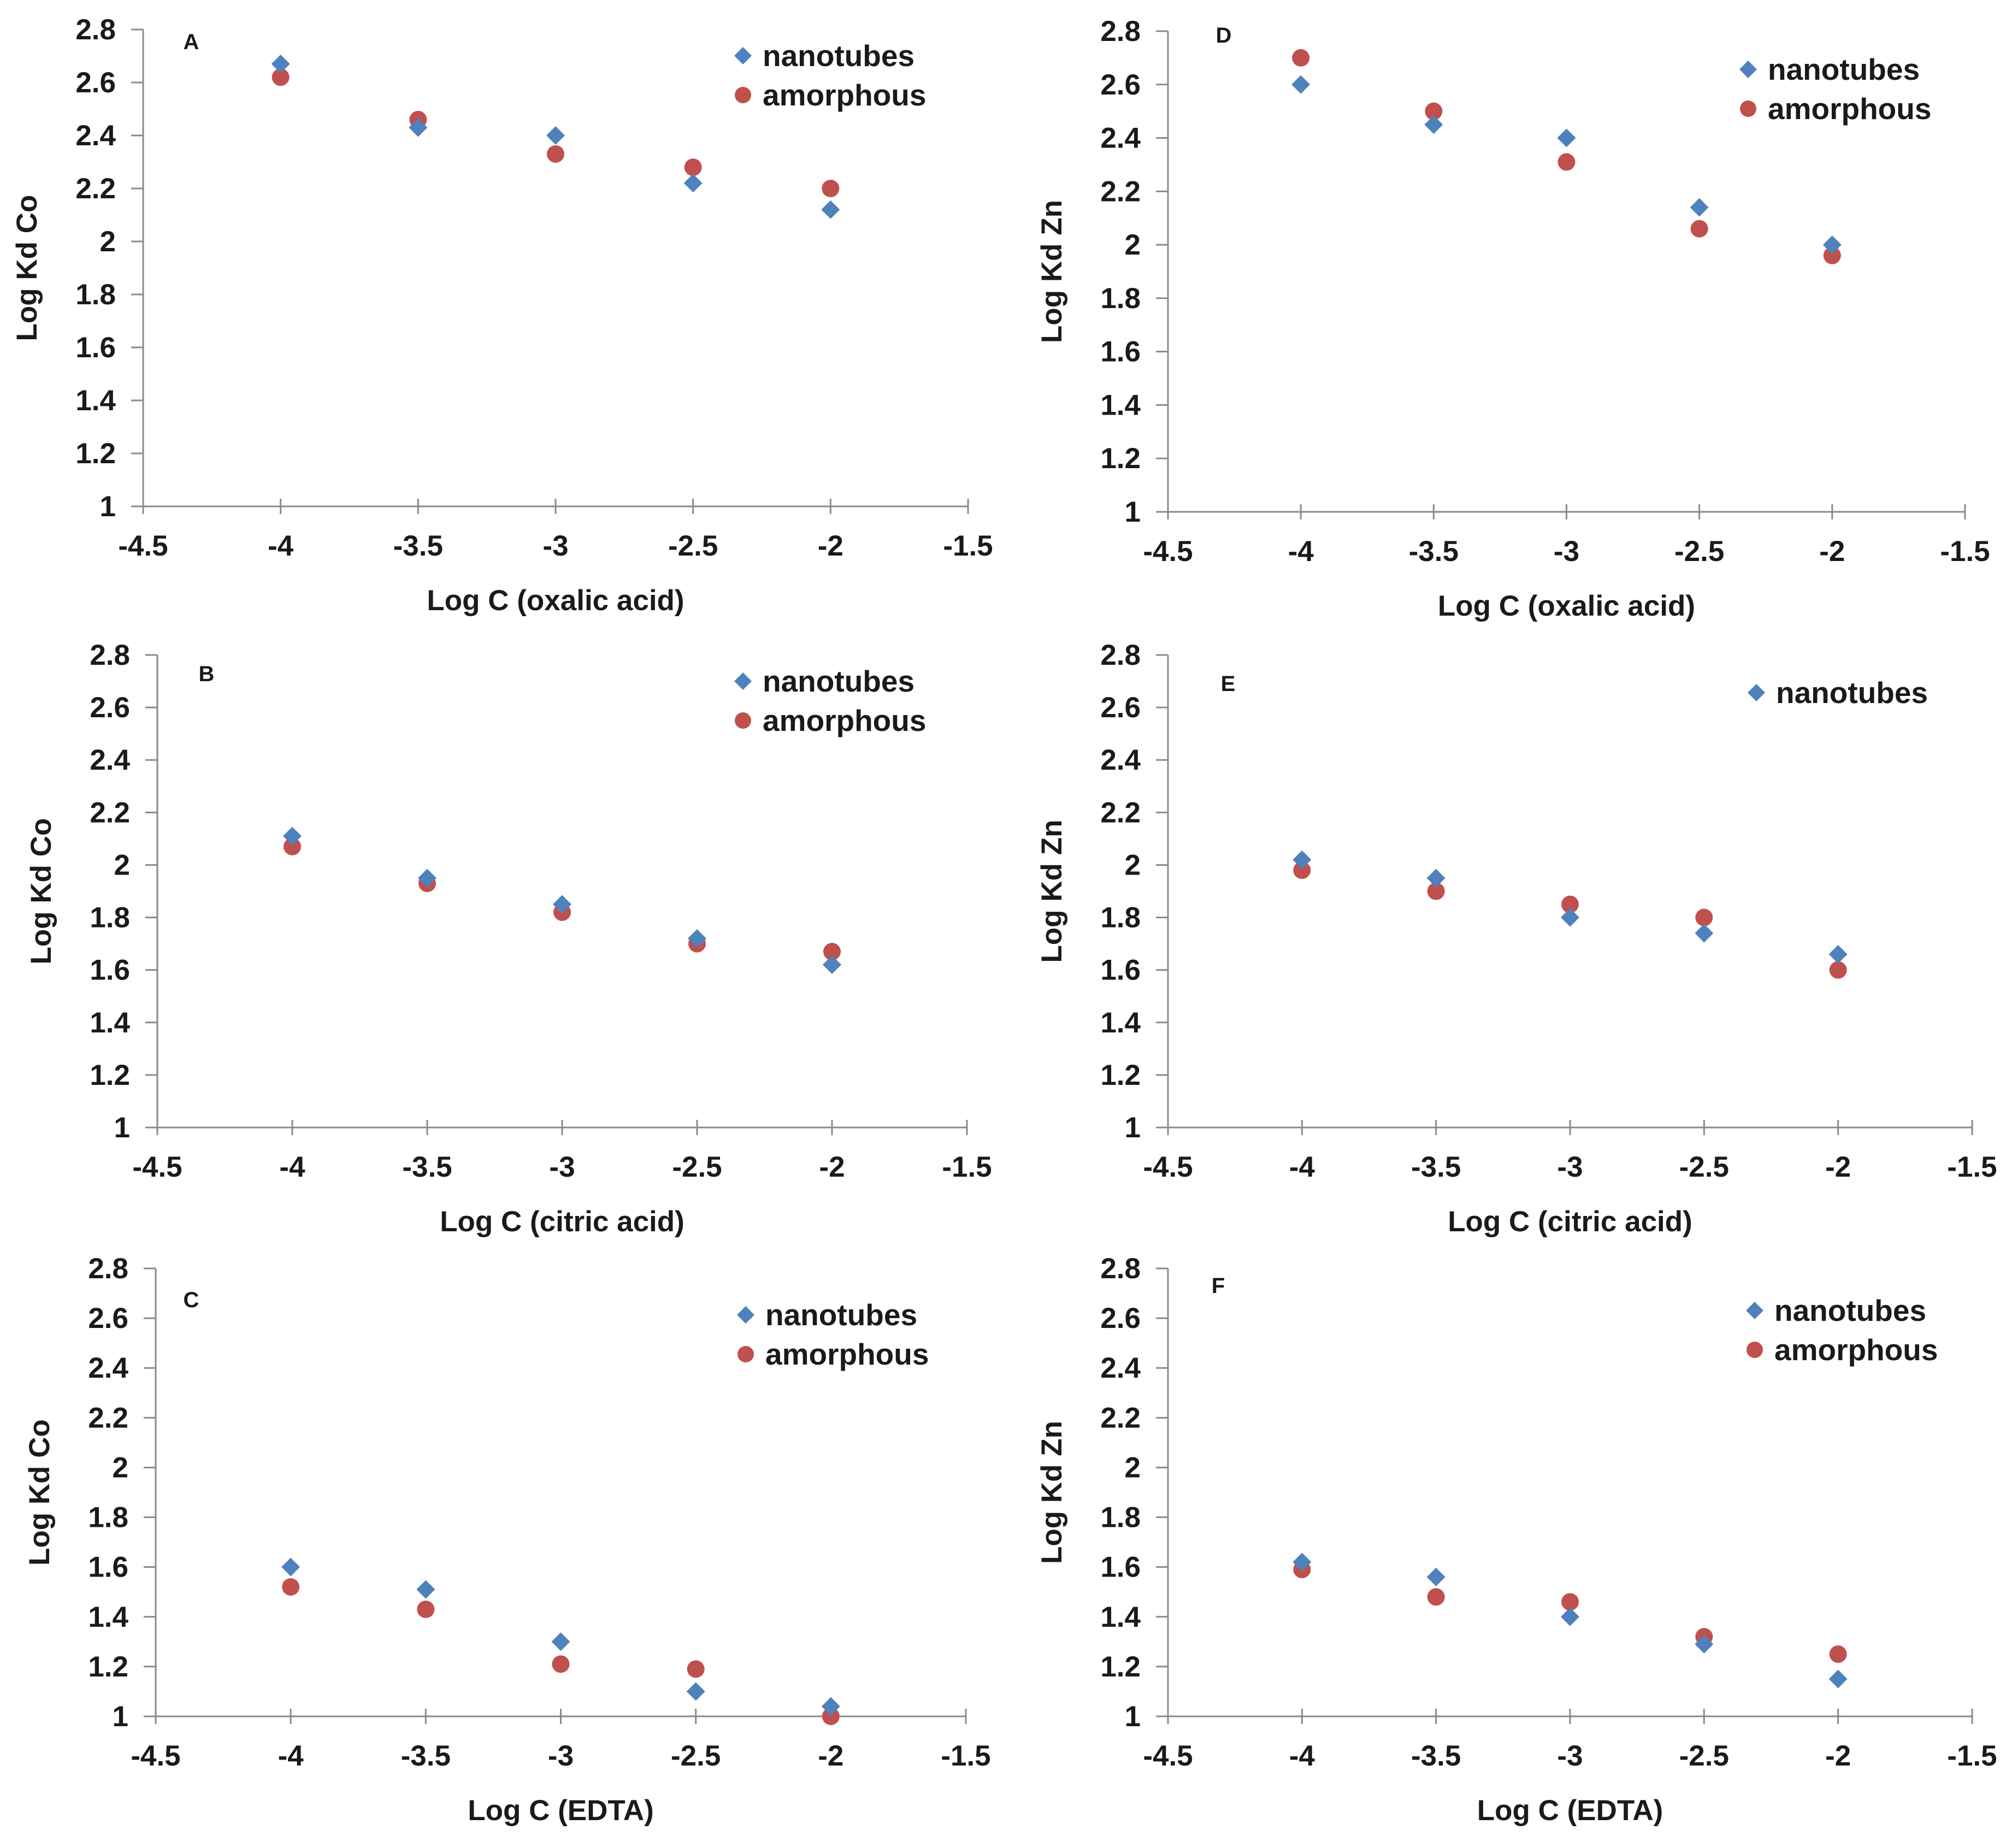 The height and width of the screenshot is (1848, 2012). Describe the element at coordinates (563, 1222) in the screenshot. I see `x-axis-title: Log C (citric acid)` at that location.